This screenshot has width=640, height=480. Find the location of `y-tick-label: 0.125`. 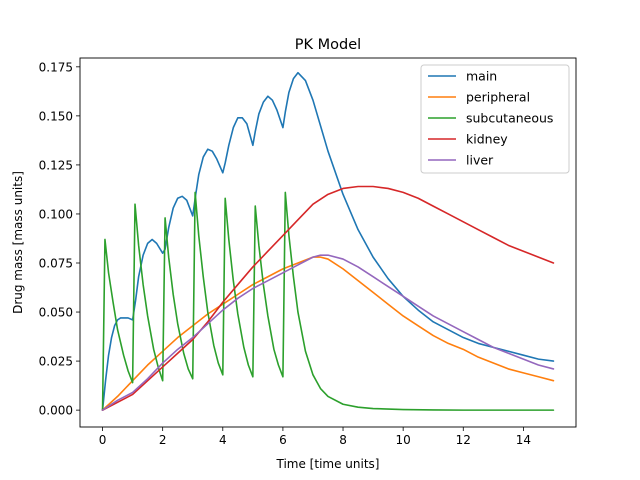

y-tick-label: 0.125 is located at coordinates (56, 165).